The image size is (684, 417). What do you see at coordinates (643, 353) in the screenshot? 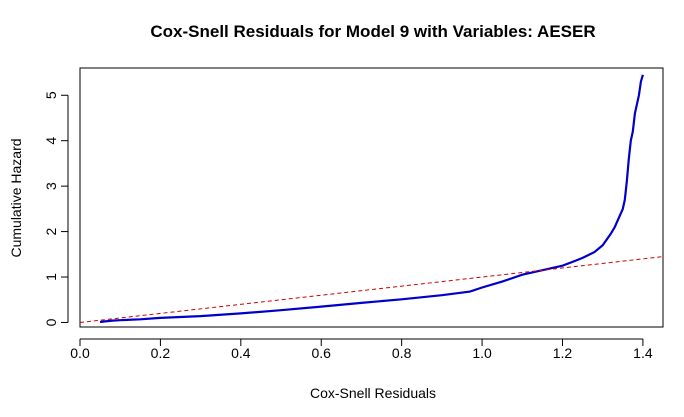
I see `x-tick-label: 1.4` at bounding box center [643, 353].